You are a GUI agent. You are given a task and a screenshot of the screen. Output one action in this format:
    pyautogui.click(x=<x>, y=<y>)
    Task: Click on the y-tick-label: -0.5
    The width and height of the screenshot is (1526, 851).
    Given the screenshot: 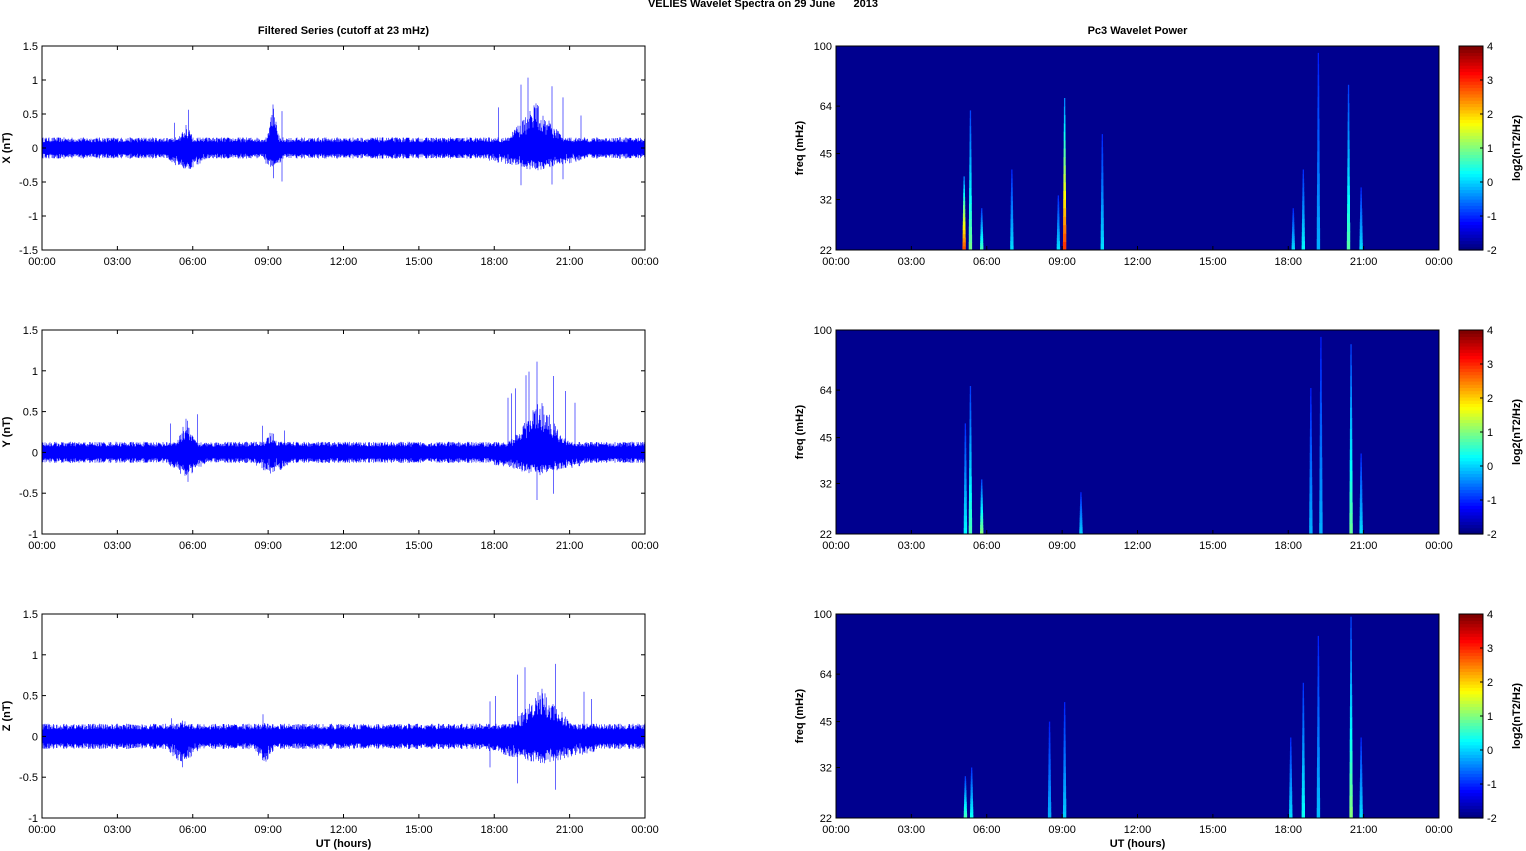 What is the action you would take?
    pyautogui.click(x=28, y=778)
    